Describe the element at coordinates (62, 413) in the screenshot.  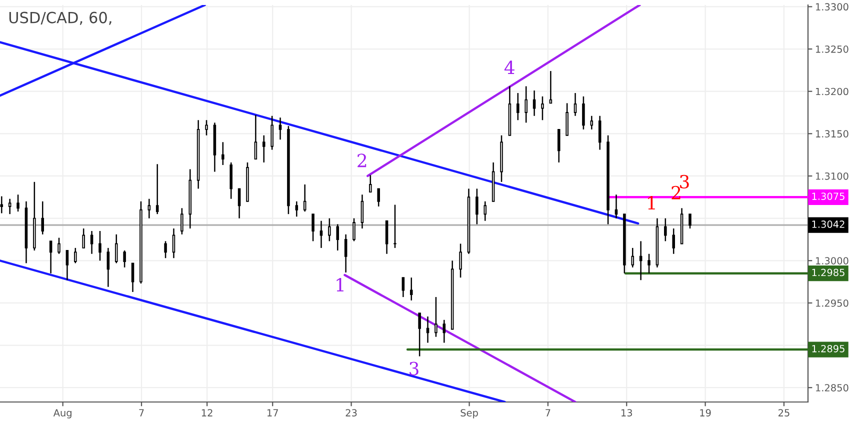
I see `x-tick-label: Aug` at that location.